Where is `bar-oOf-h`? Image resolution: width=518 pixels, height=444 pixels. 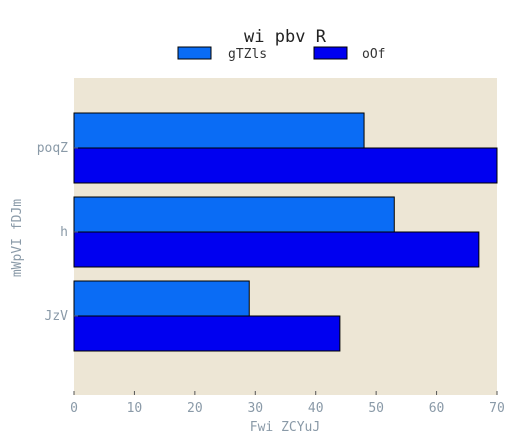
bar-oOf-h is located at coordinates (276, 249).